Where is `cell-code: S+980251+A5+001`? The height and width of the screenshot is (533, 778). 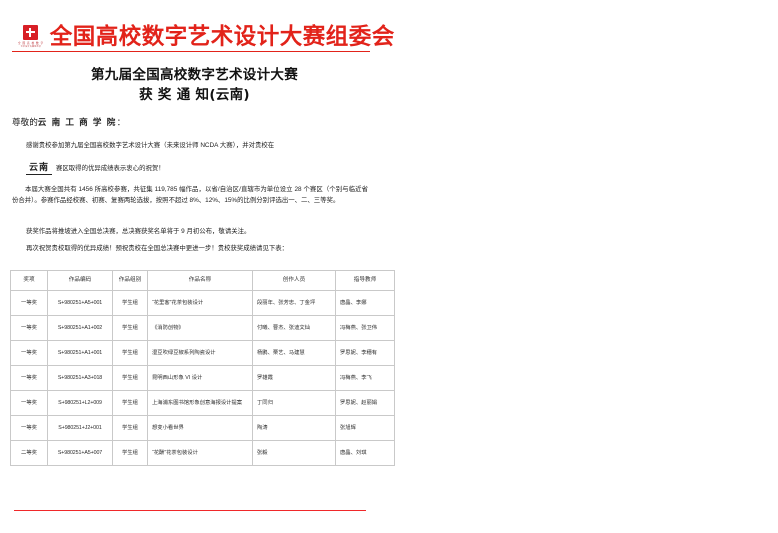
cell-code: S+980251+A5+001 is located at coordinates (80, 303).